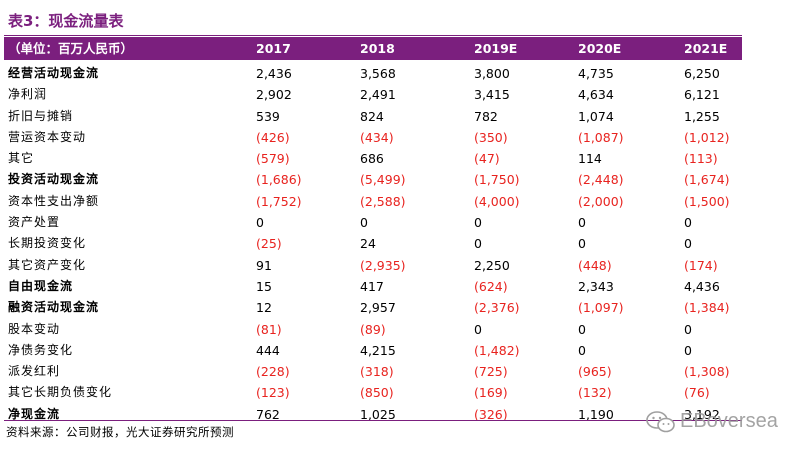 Image resolution: width=801 pixels, height=455 pixels. I want to click on value-cell: 762, so click(268, 414).